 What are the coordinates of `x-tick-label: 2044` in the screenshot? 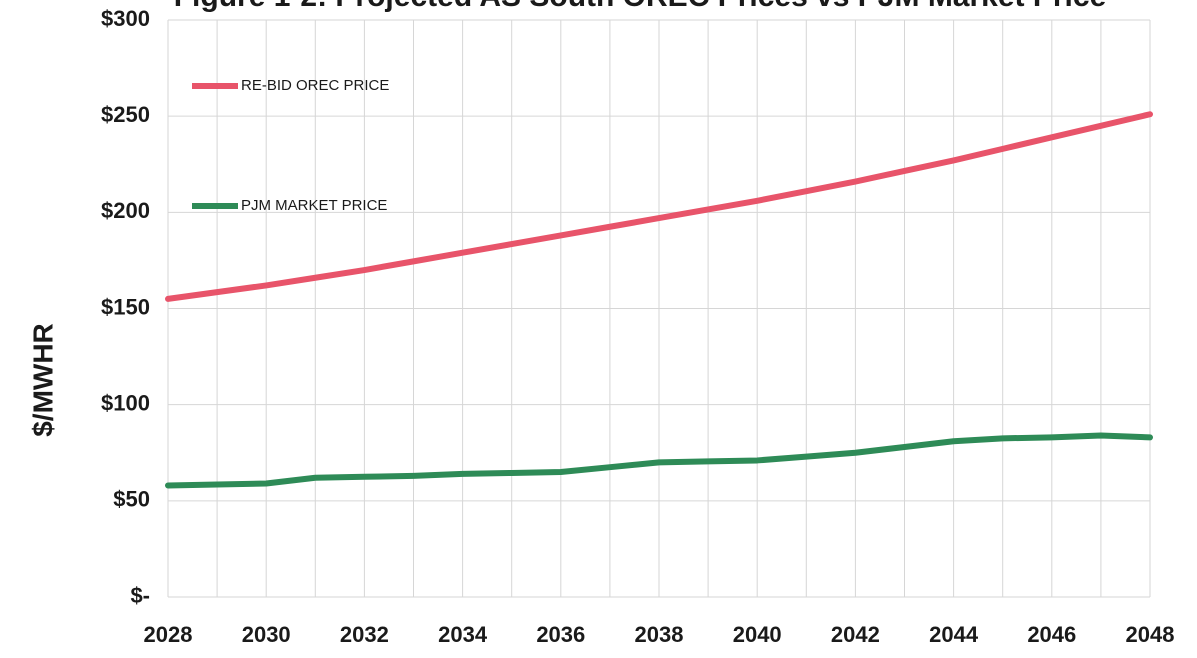 It's located at (954, 634).